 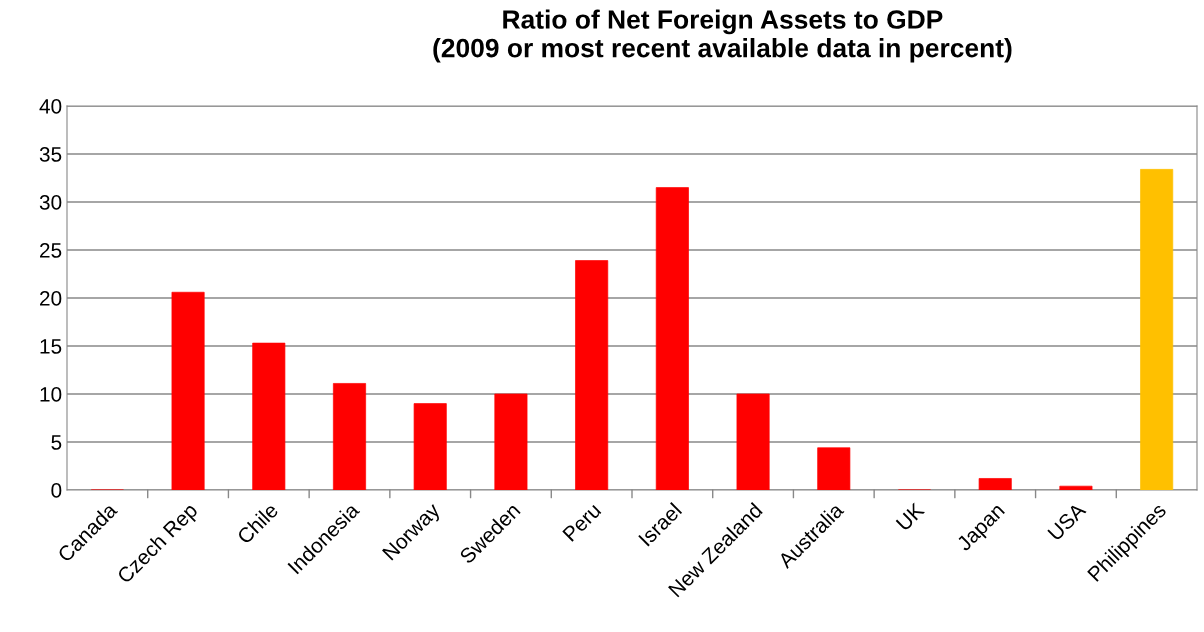 I want to click on y-tick-label: 0, so click(x=56, y=490).